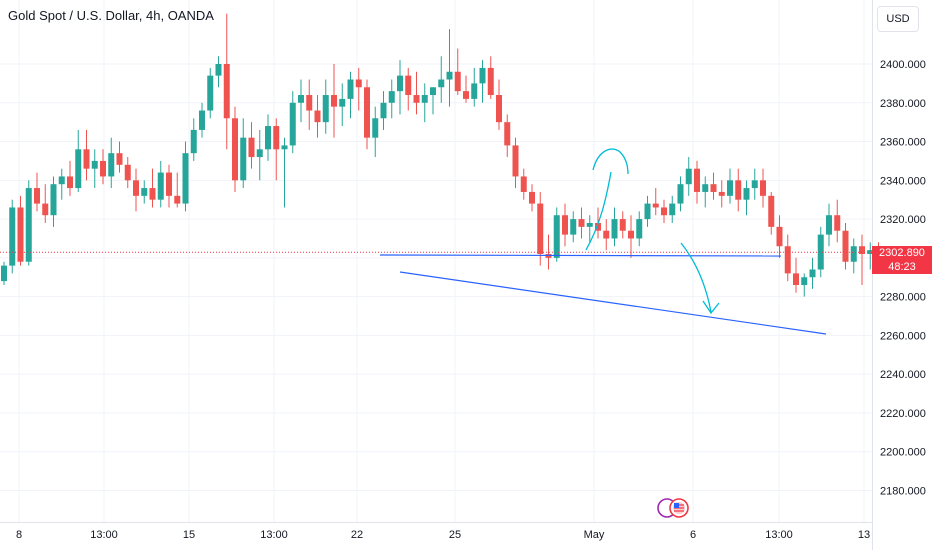 The image size is (932, 550). Describe the element at coordinates (903, 414) in the screenshot. I see `y-tick-label: 2220.000` at that location.